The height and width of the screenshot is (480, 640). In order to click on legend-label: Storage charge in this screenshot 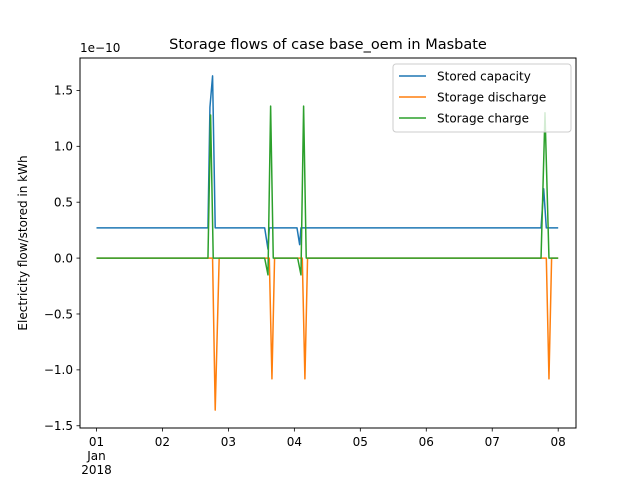, I will do `click(483, 118)`.